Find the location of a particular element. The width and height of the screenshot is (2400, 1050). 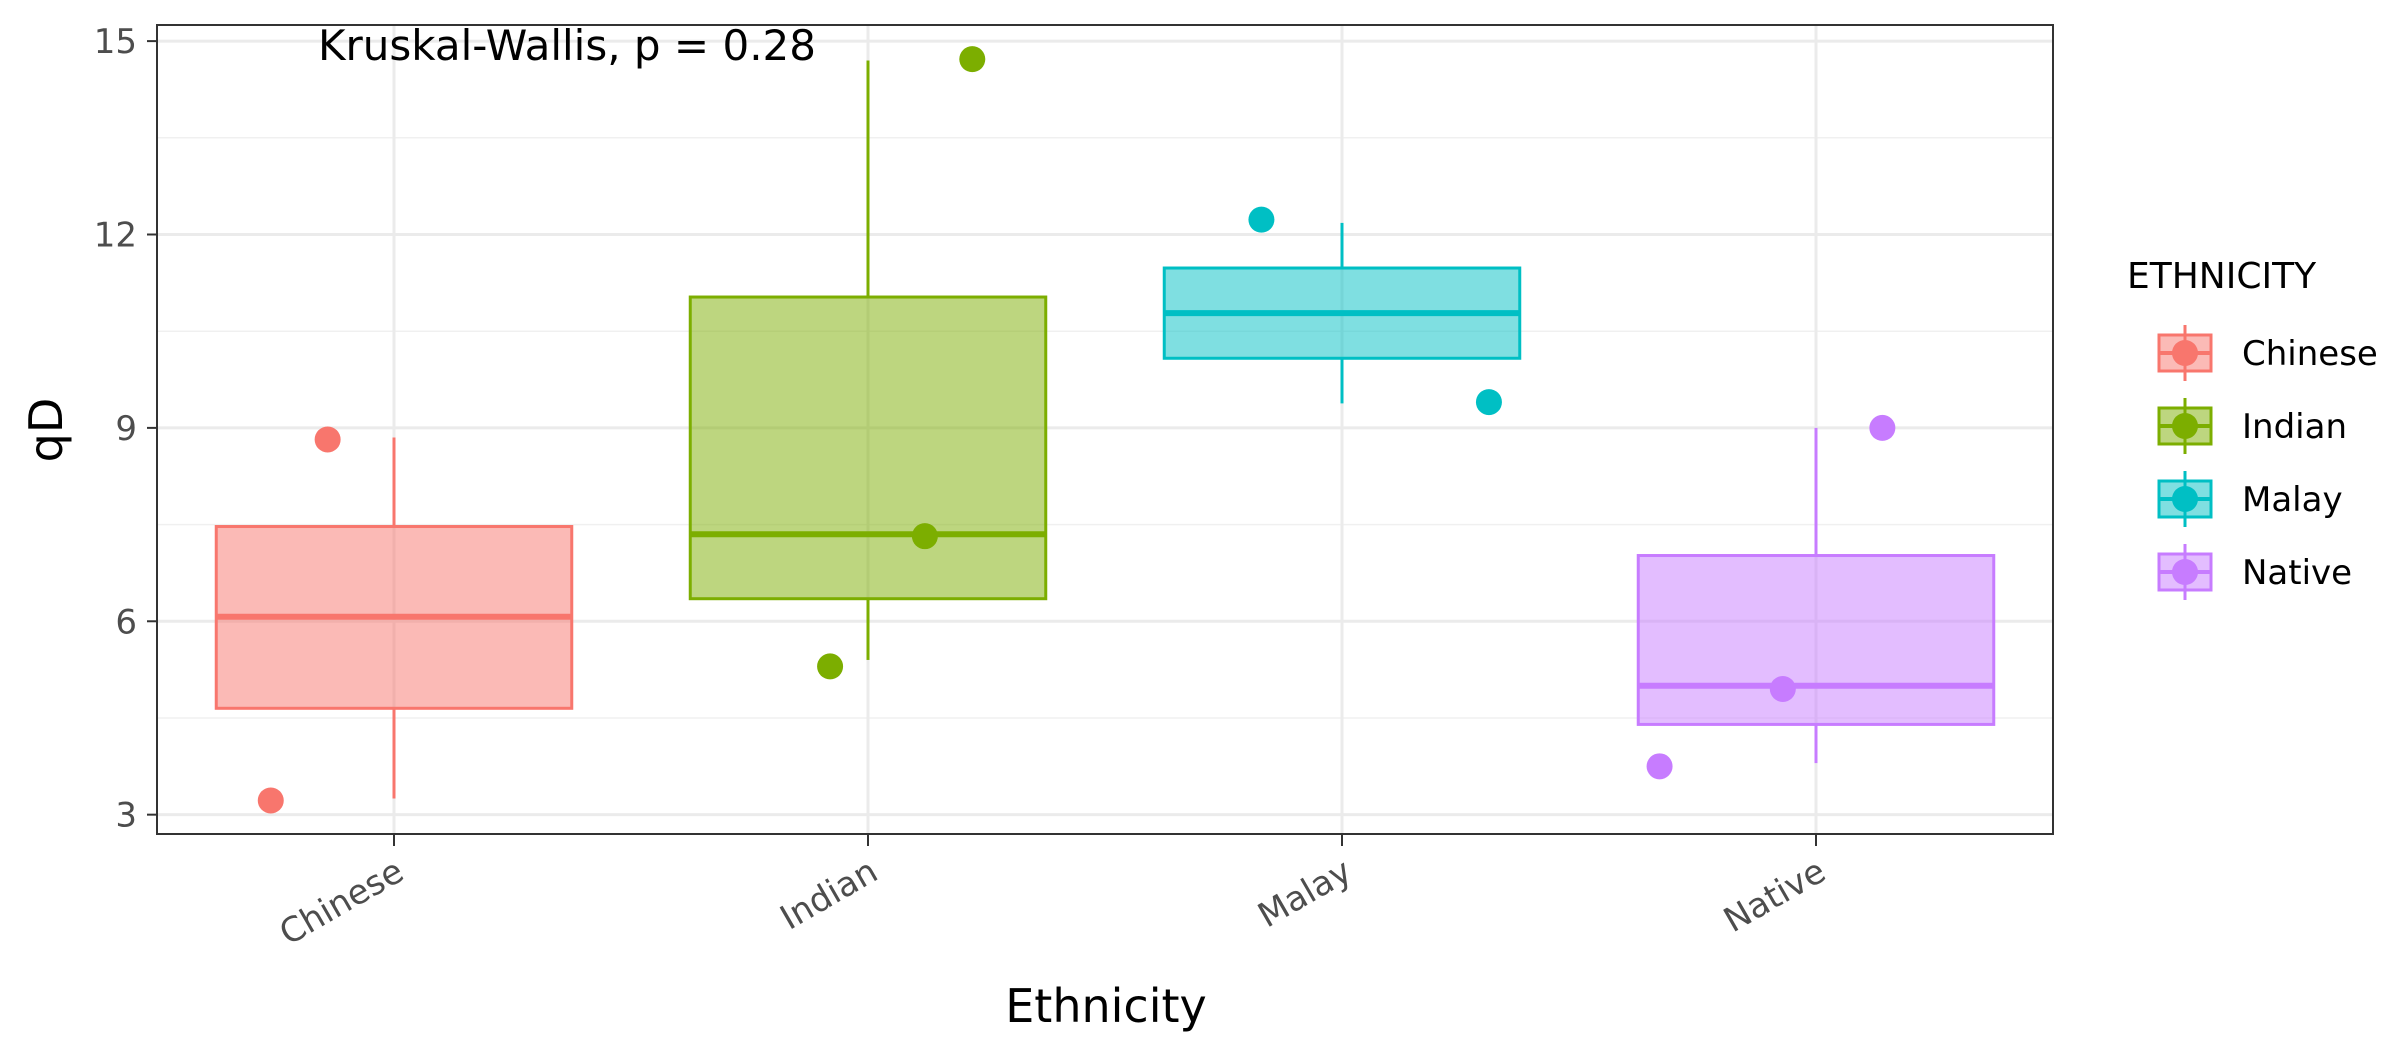

legend: ETHNICITY Chinese Indian Malay Native is located at coordinates (2252, 428).